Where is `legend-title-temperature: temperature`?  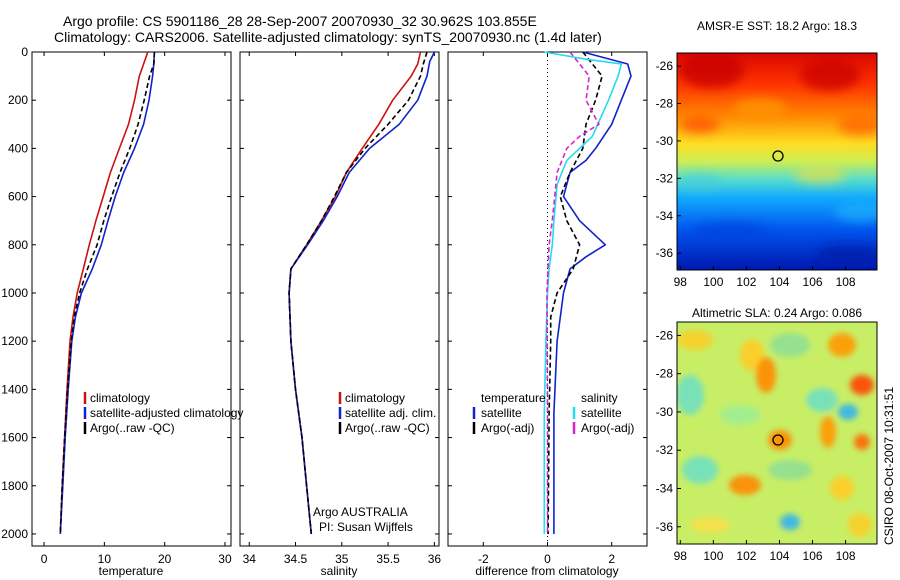 legend-title-temperature: temperature is located at coordinates (513, 398).